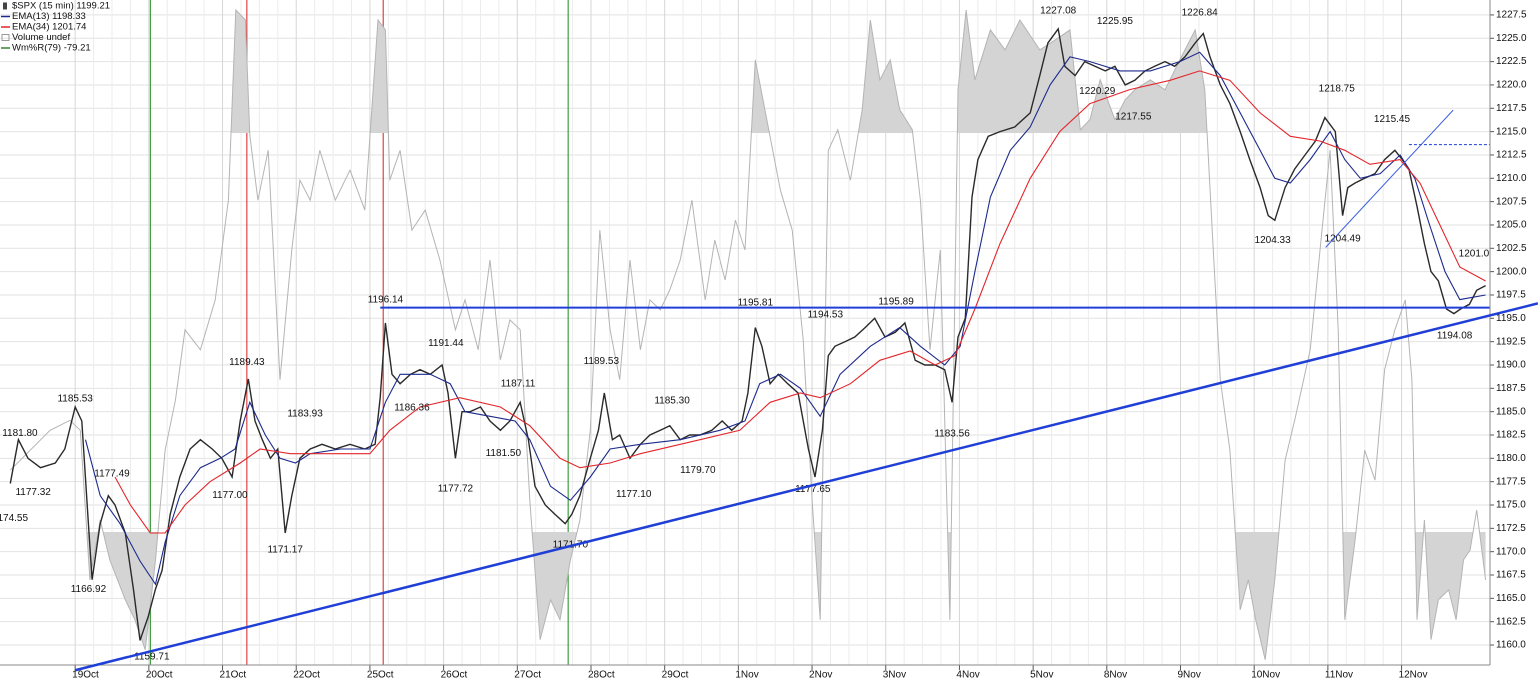  Describe the element at coordinates (894, 675) in the screenshot. I see `x-tick-label: 3Nov` at that location.